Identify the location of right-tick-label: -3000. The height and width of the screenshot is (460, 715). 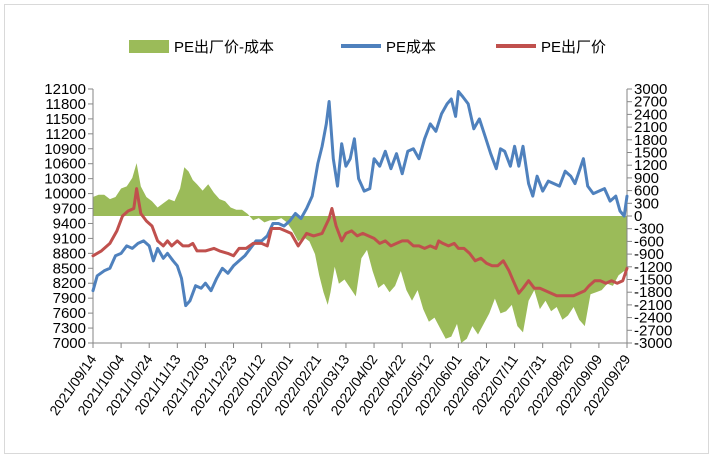
(653, 343).